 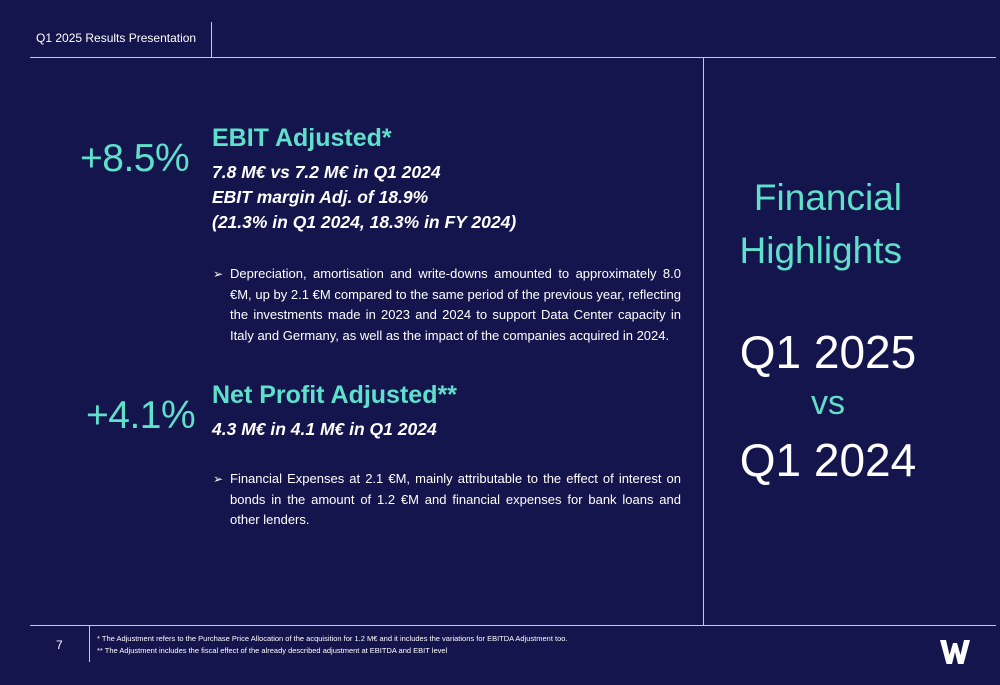 I want to click on header-divider, so click(x=211, y=40).